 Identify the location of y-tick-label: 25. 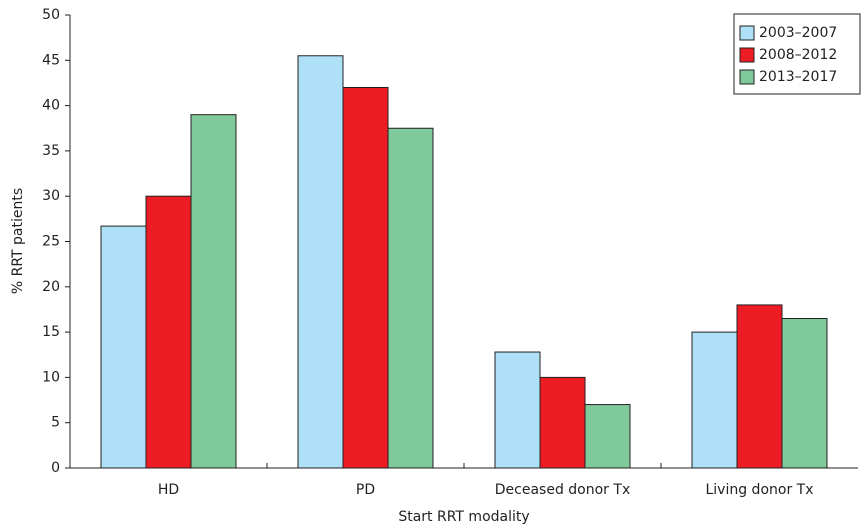
(51, 242).